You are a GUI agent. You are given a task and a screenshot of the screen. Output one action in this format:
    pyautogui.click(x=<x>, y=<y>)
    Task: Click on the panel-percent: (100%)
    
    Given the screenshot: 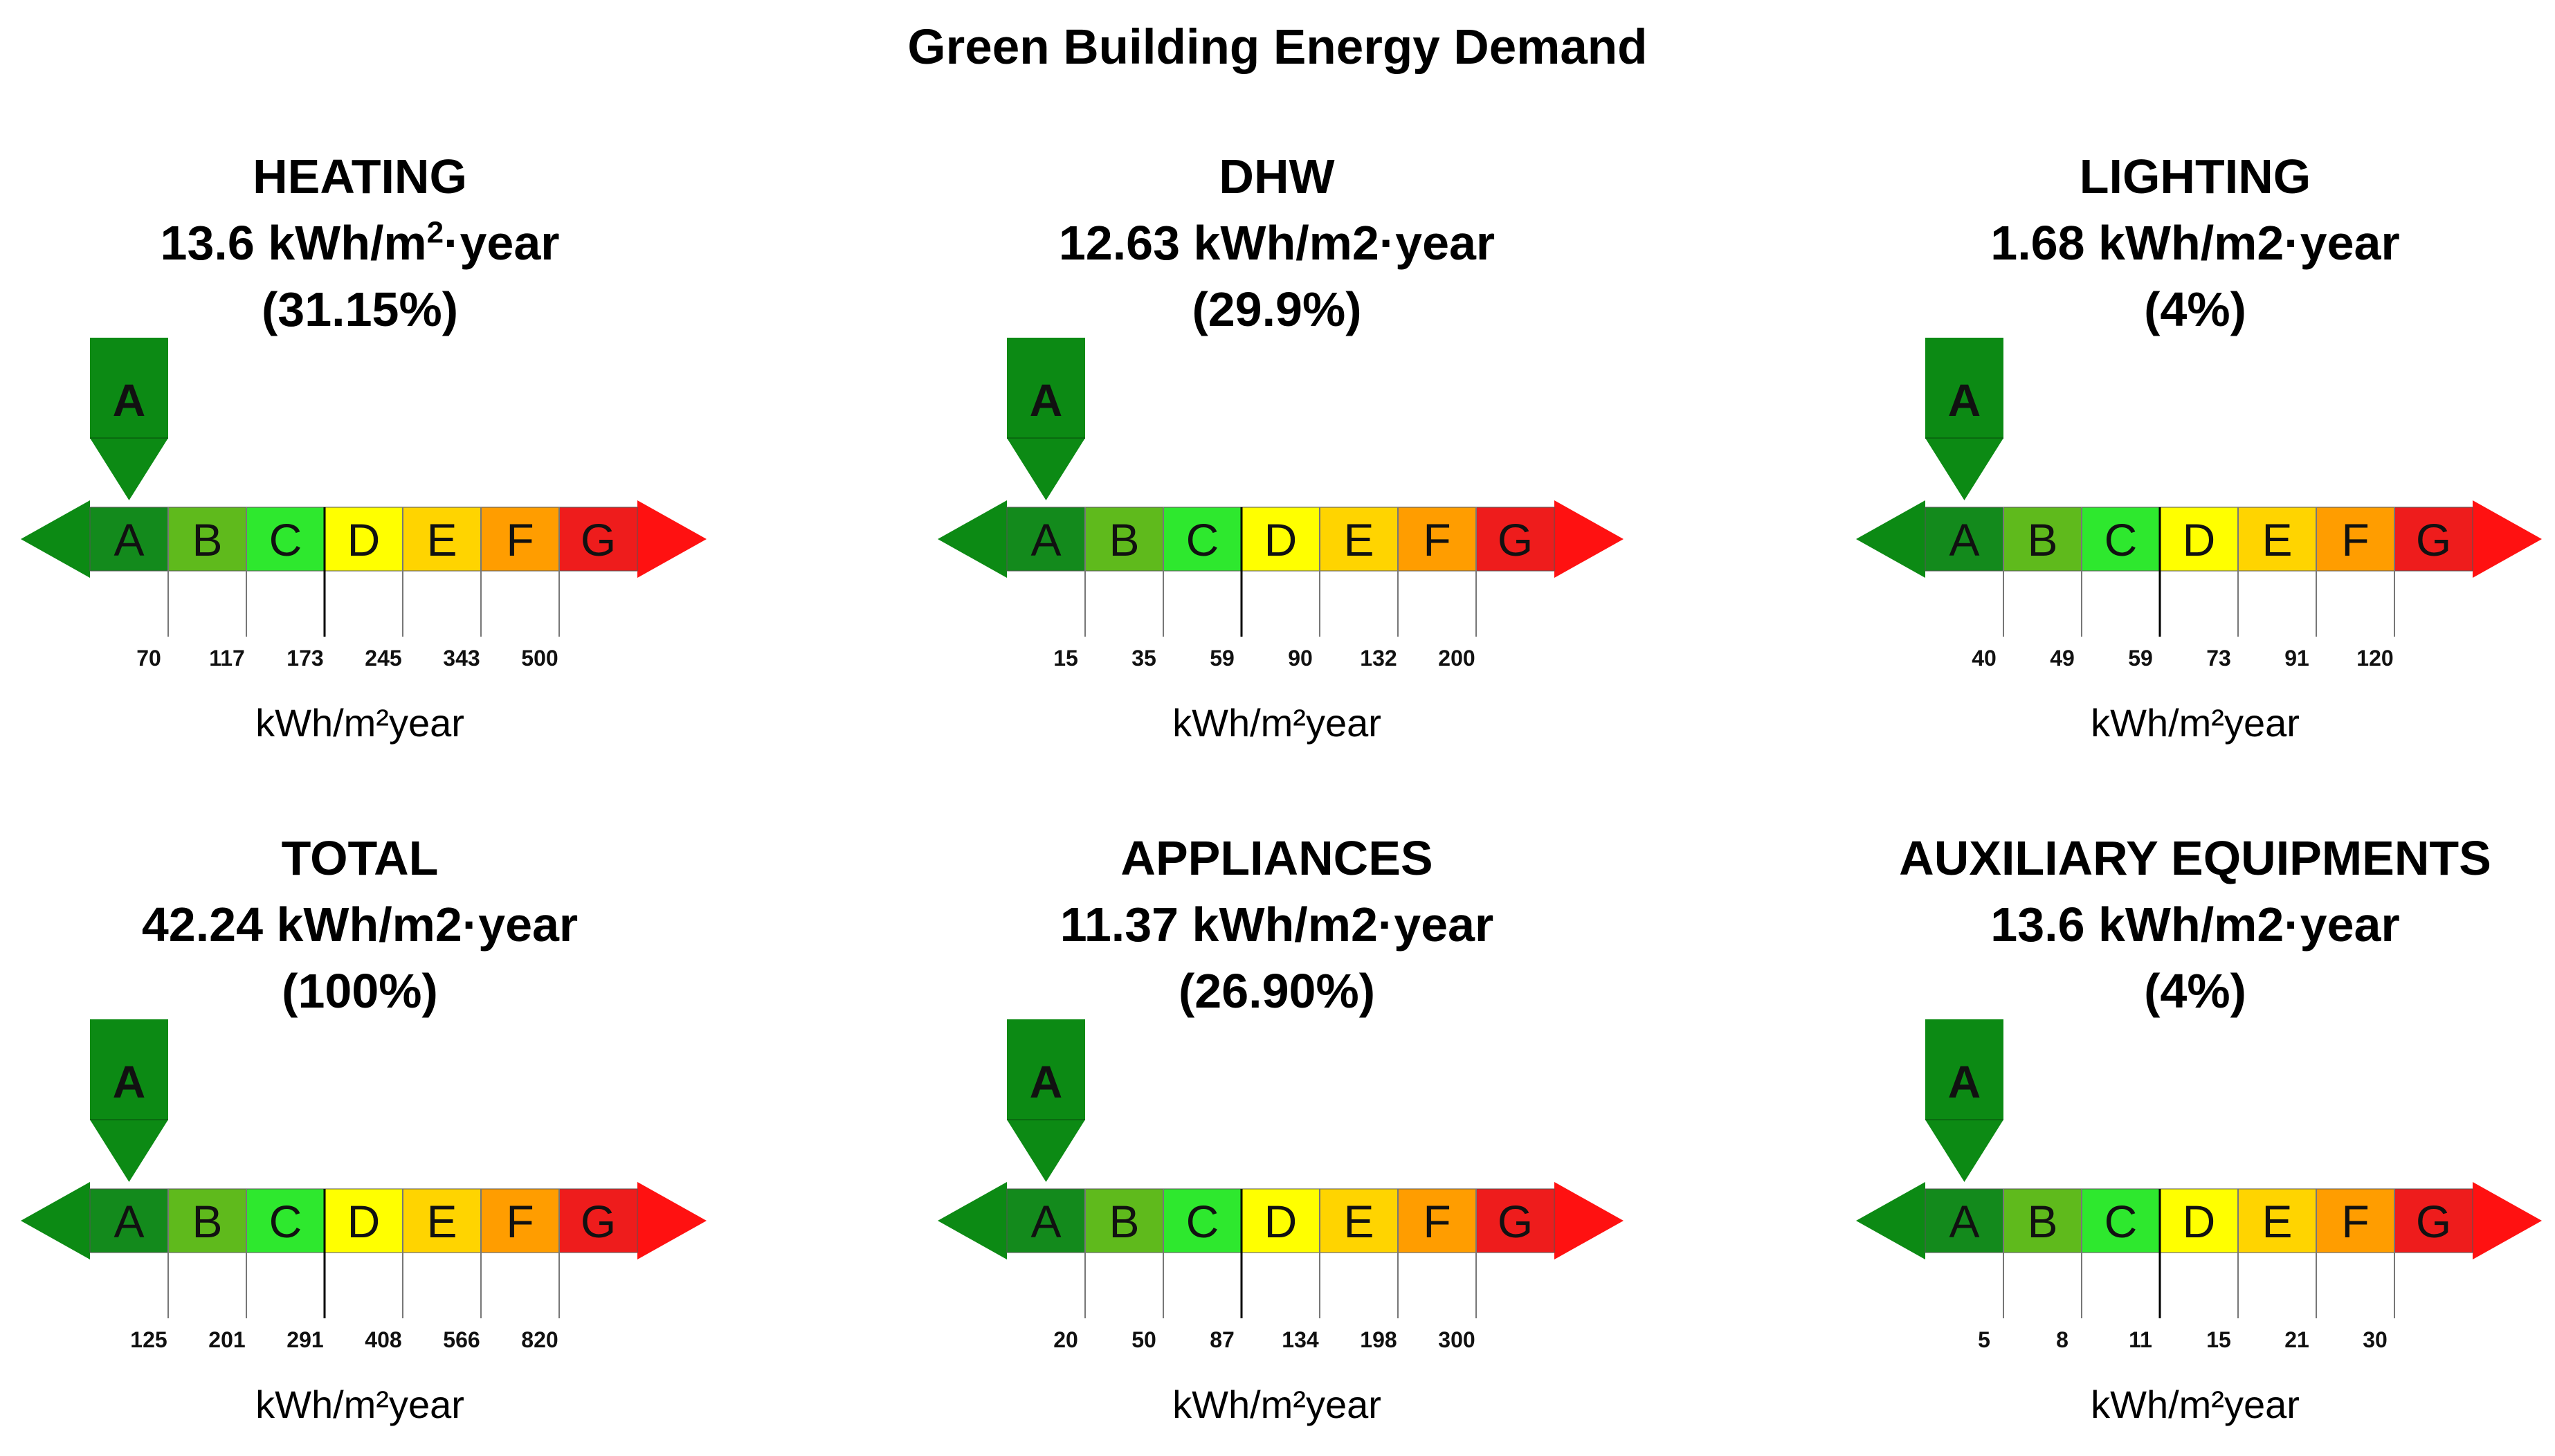 What is the action you would take?
    pyautogui.click(x=360, y=991)
    